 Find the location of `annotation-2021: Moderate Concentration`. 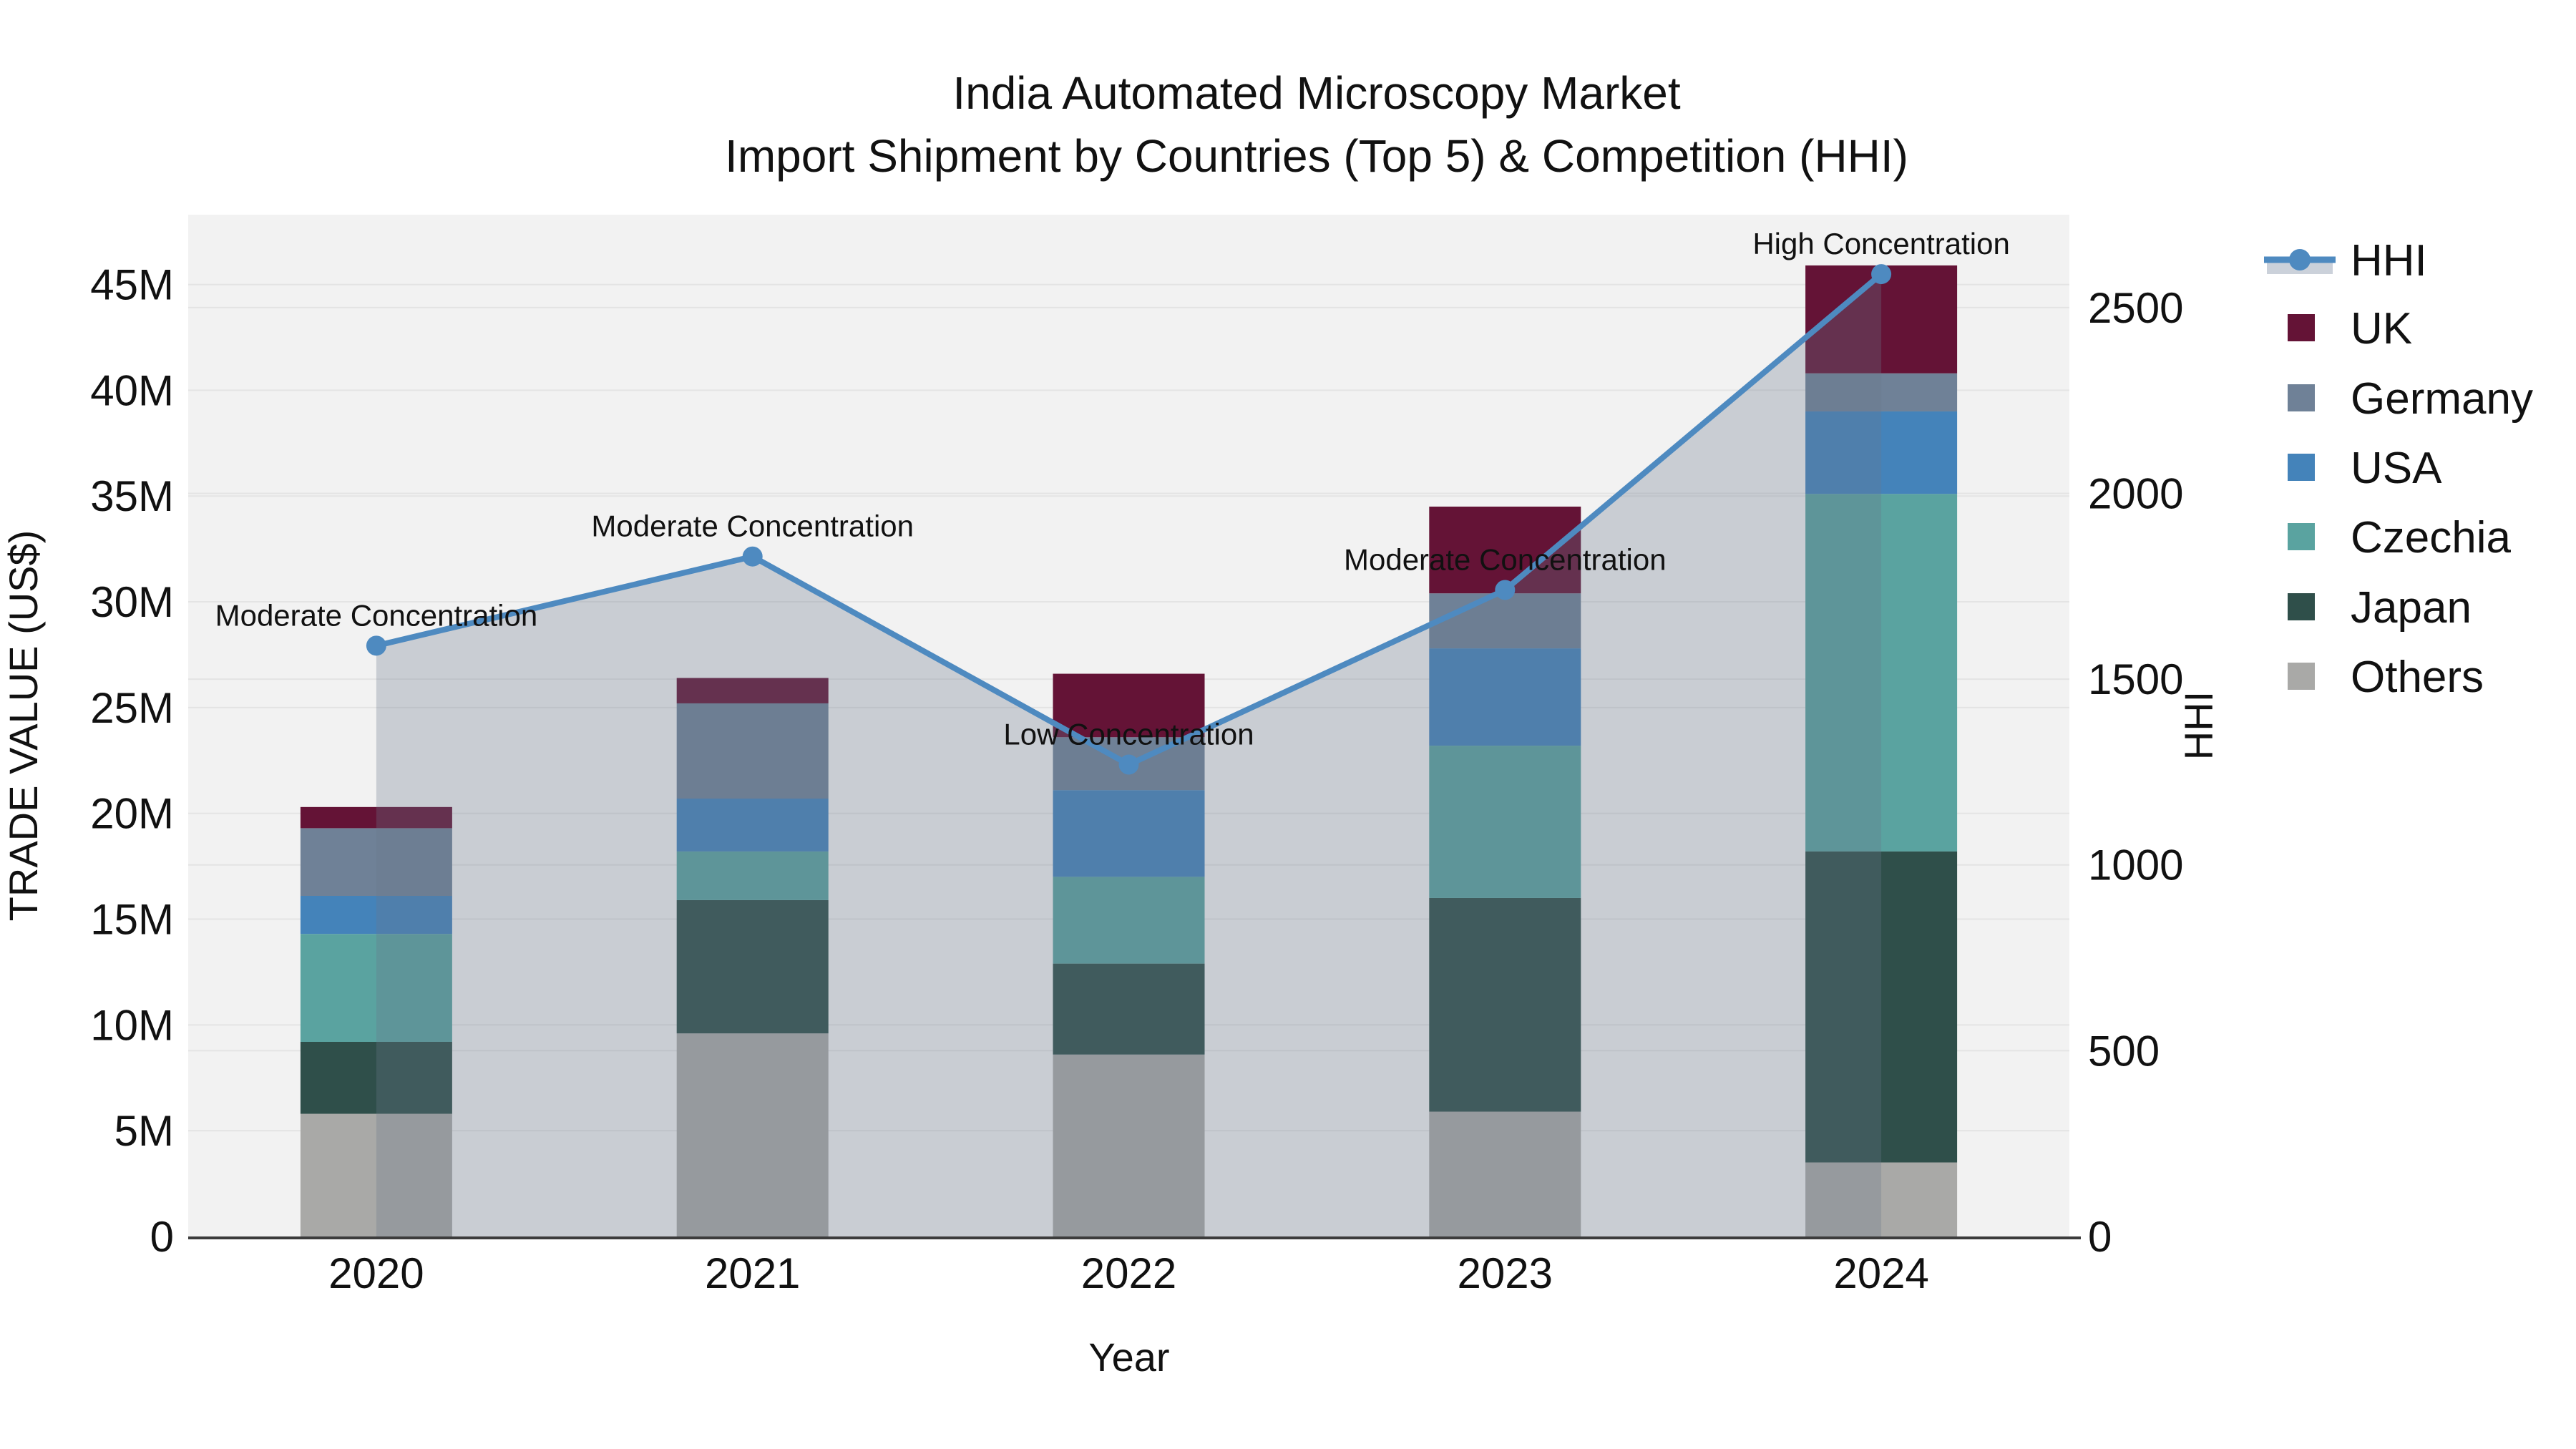

annotation-2021: Moderate Concentration is located at coordinates (752, 526).